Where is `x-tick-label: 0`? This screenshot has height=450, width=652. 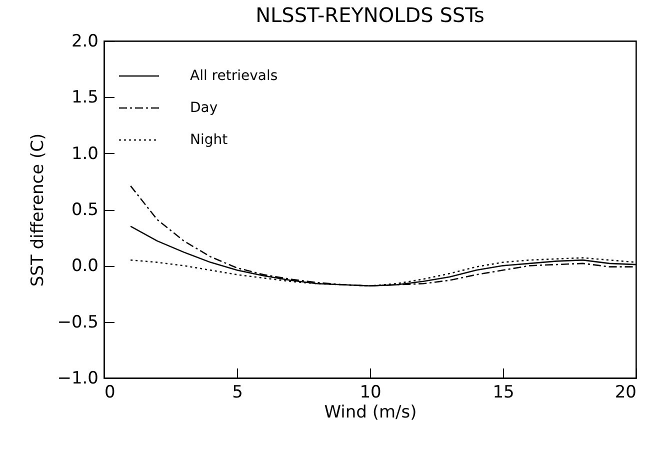 x-tick-label: 0 is located at coordinates (110, 392).